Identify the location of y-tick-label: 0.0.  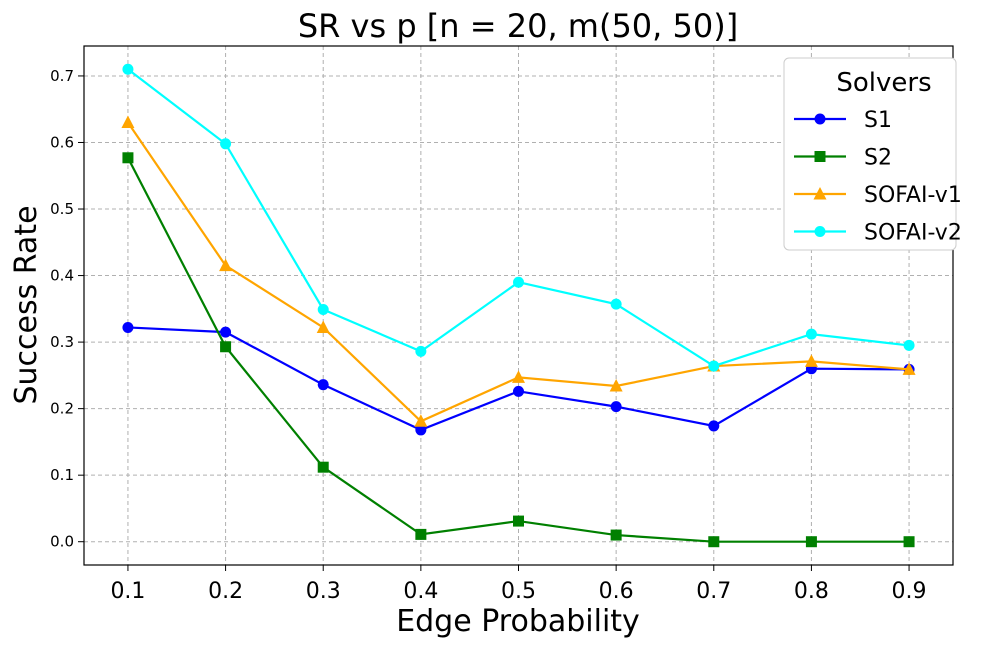
(62, 542).